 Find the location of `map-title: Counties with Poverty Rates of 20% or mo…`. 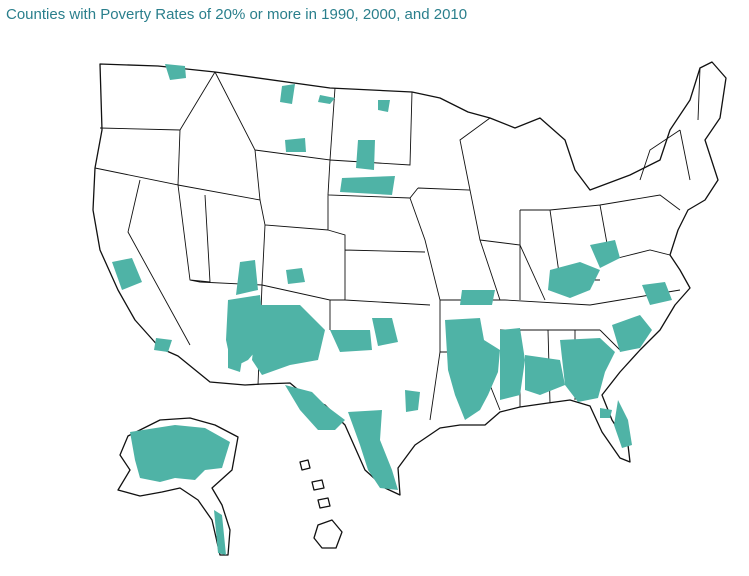

map-title: Counties with Poverty Rates of 20% or mo… is located at coordinates (237, 14).